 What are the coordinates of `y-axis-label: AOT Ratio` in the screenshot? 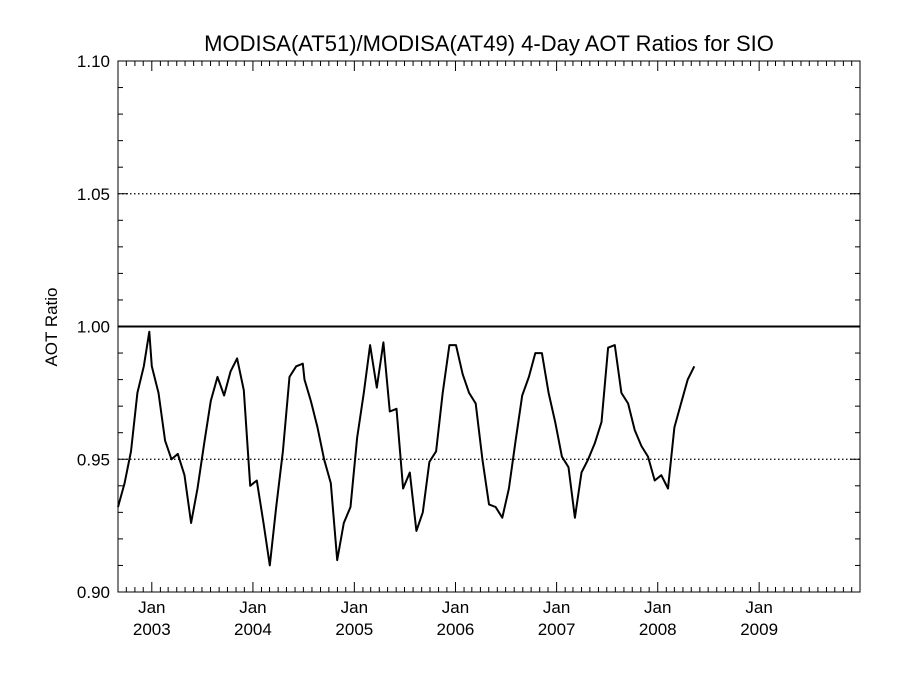 It's located at (51, 326).